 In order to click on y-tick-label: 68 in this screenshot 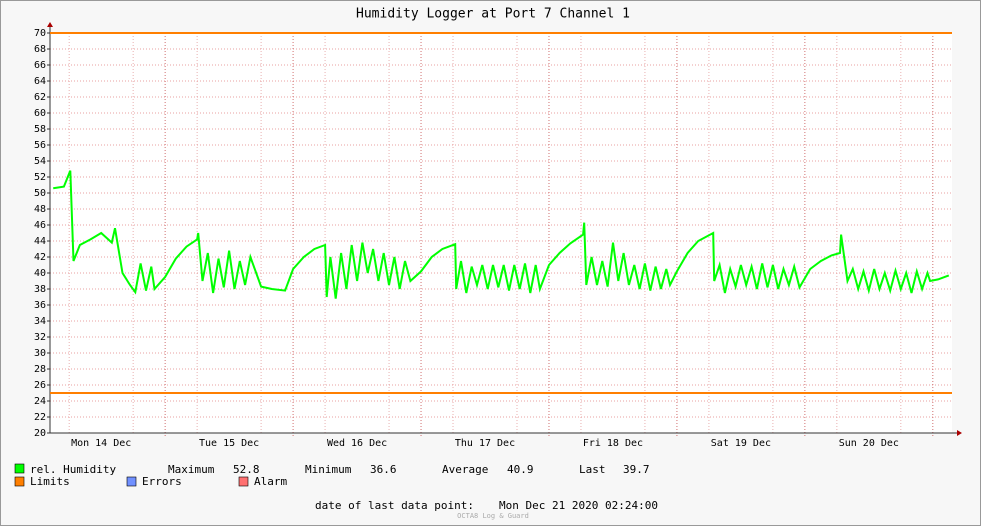, I will do `click(40, 49)`.